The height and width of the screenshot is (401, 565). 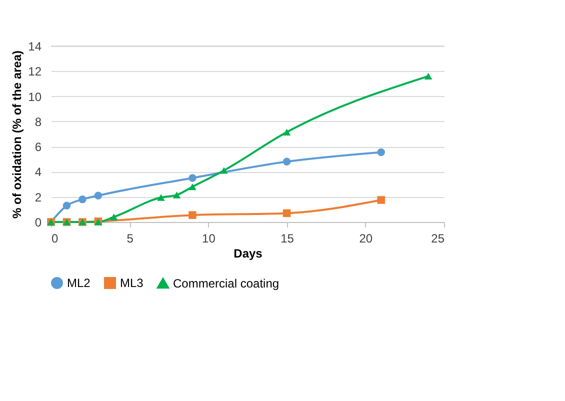 What do you see at coordinates (287, 239) in the screenshot?
I see `x-tick-label: 15` at bounding box center [287, 239].